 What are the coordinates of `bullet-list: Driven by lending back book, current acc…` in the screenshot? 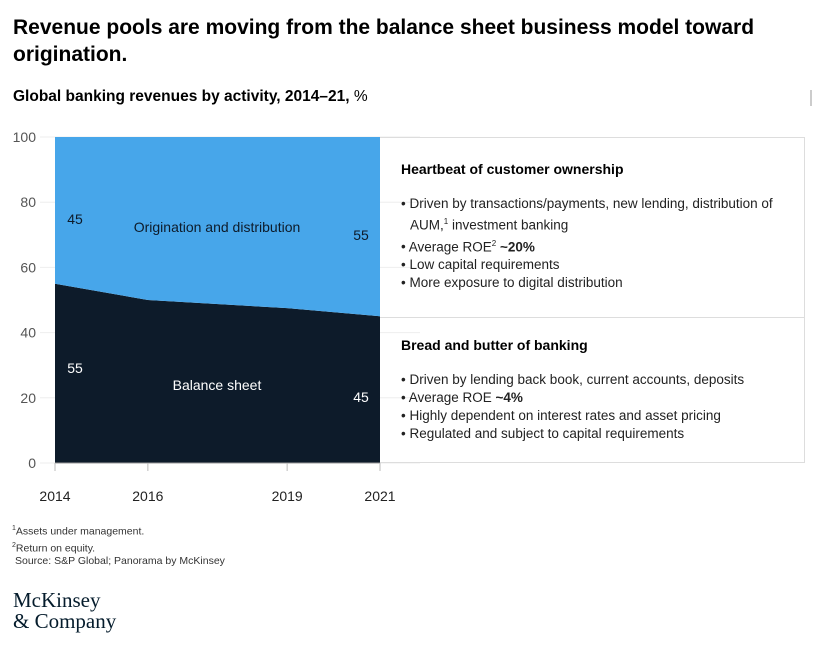 It's located at (597, 407).